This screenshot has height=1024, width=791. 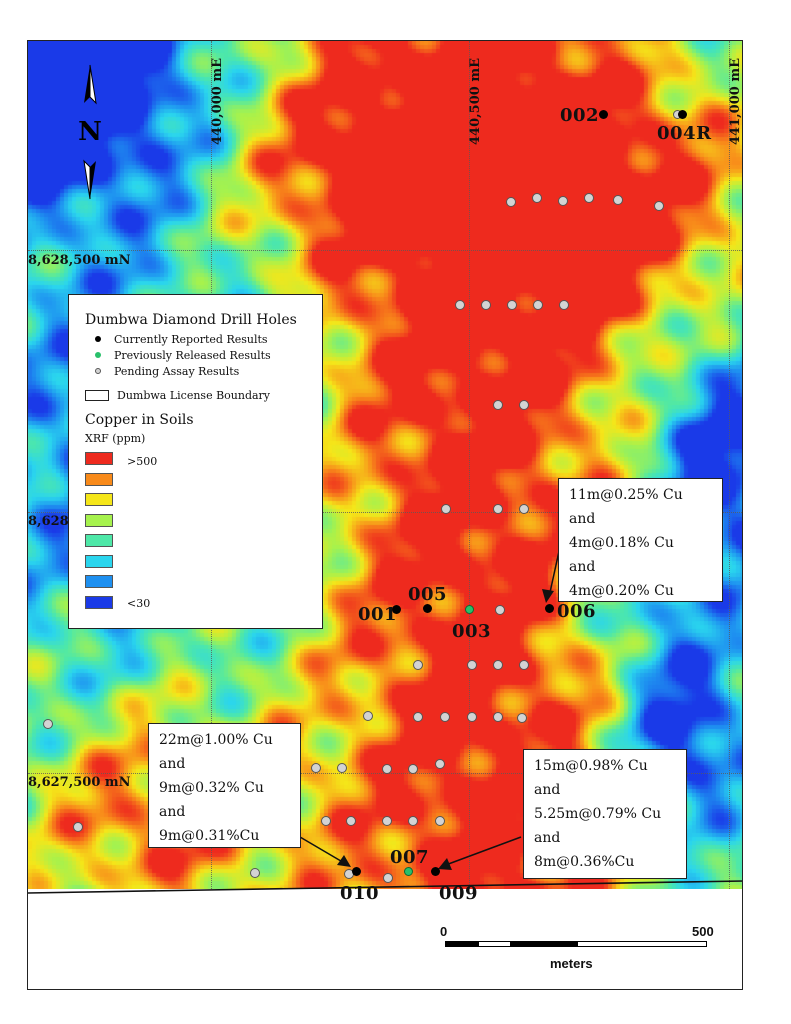 What do you see at coordinates (459, 893) in the screenshot?
I see `hole-label-009: 009` at bounding box center [459, 893].